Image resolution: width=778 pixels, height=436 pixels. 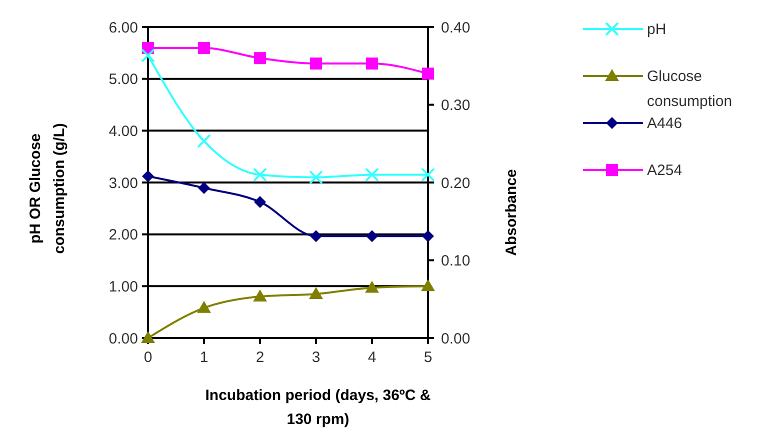 I want to click on x-tick-label: 4, so click(x=372, y=357).